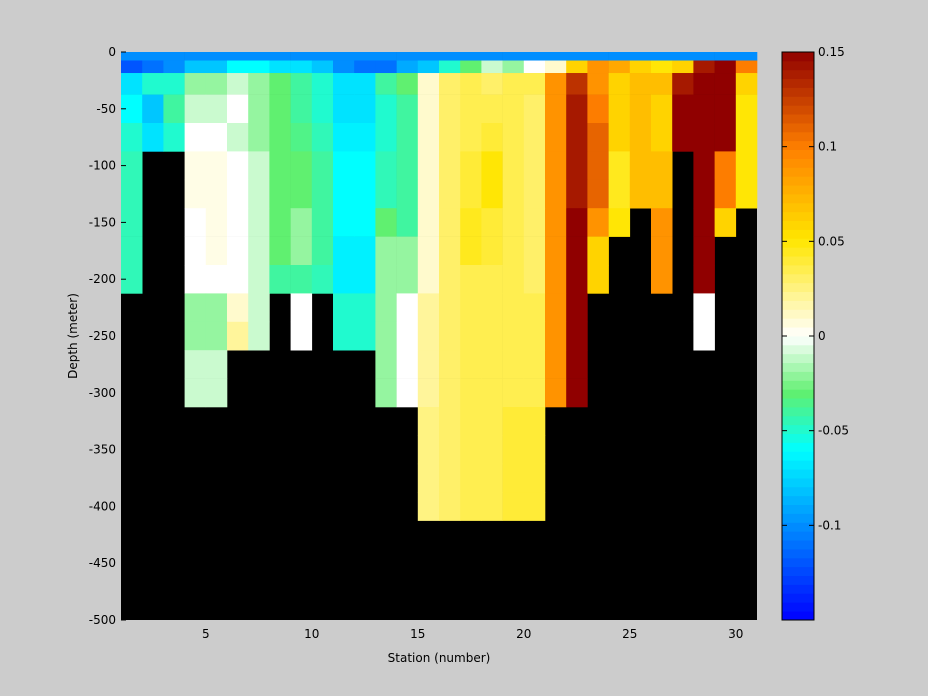  I want to click on y-tick-label: -100, so click(102, 166).